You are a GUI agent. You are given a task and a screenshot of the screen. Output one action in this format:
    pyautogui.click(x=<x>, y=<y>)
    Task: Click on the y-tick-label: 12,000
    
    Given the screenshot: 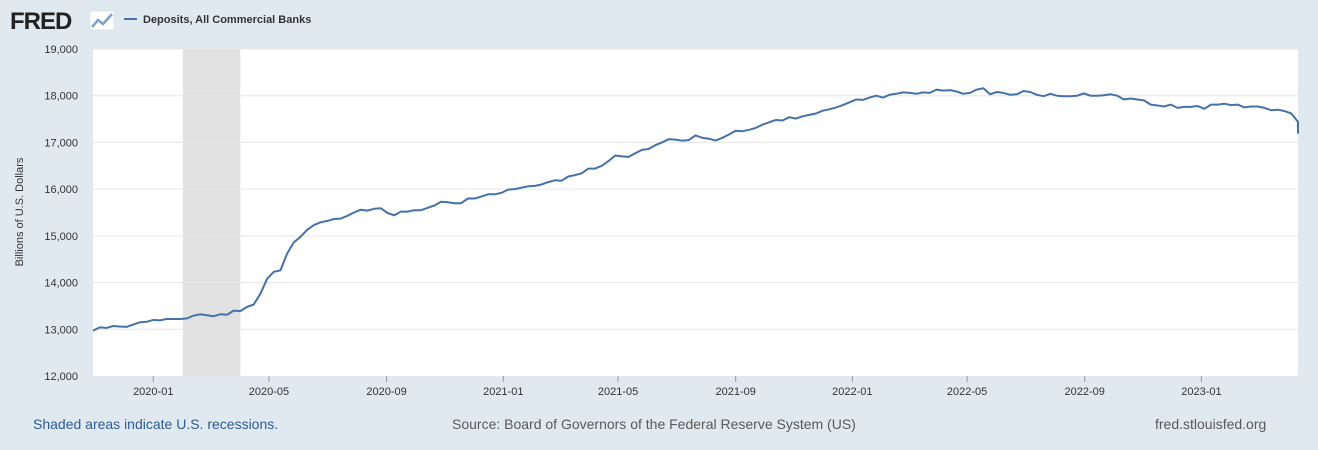 What is the action you would take?
    pyautogui.click(x=61, y=377)
    